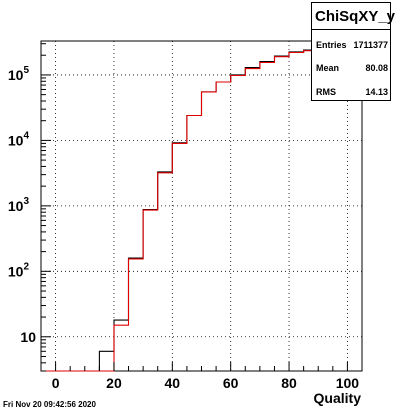  Describe the element at coordinates (114, 383) in the screenshot. I see `x-tick-label: 20` at that location.